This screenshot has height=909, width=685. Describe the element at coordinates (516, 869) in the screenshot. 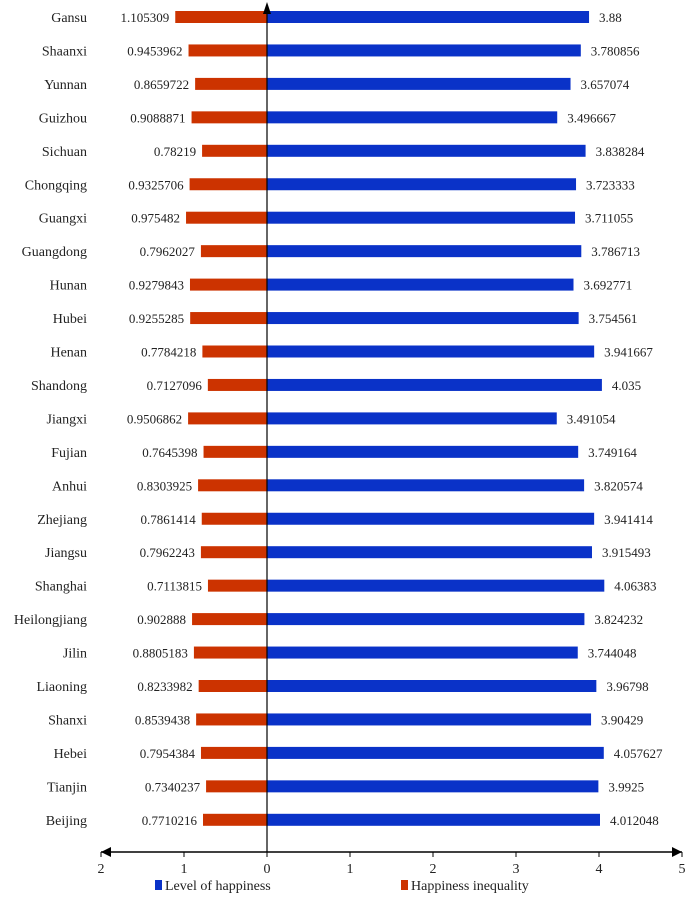

I see `x-tick-label: 3` at that location.